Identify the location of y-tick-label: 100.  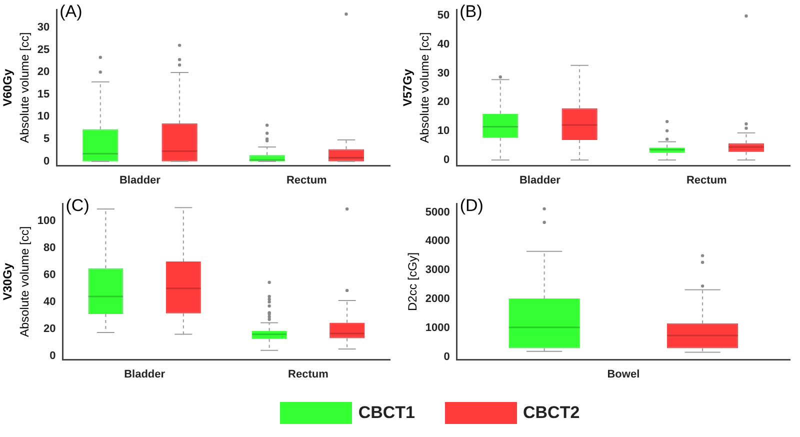
(46, 221).